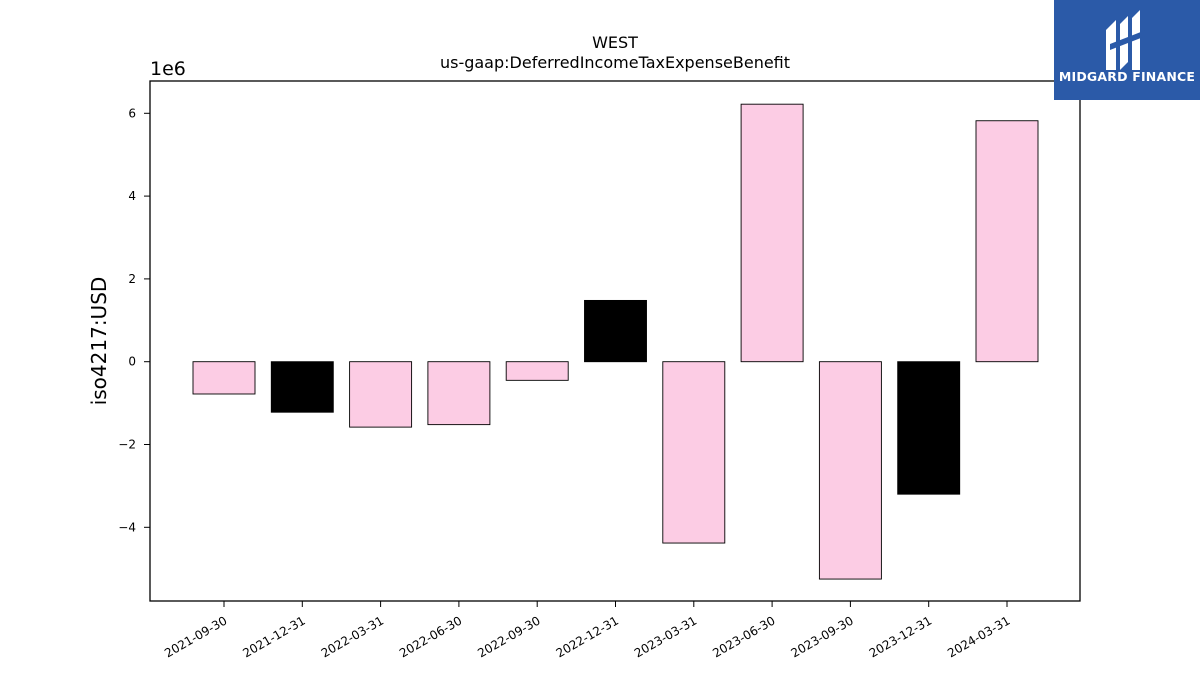 This screenshot has width=1200, height=675. What do you see at coordinates (1127, 76) in the screenshot?
I see `logo-text: MIDGARD FINANCE` at bounding box center [1127, 76].